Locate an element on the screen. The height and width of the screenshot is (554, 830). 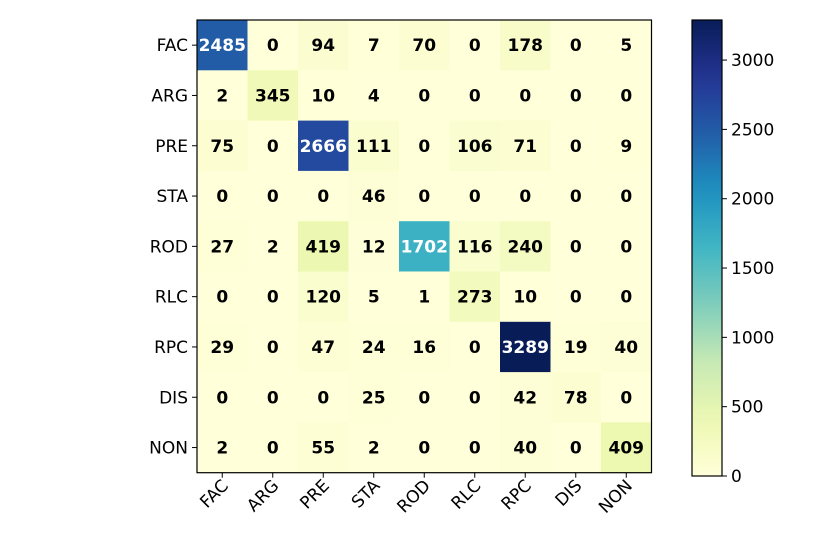
cell-value-label: 19 is located at coordinates (576, 348).